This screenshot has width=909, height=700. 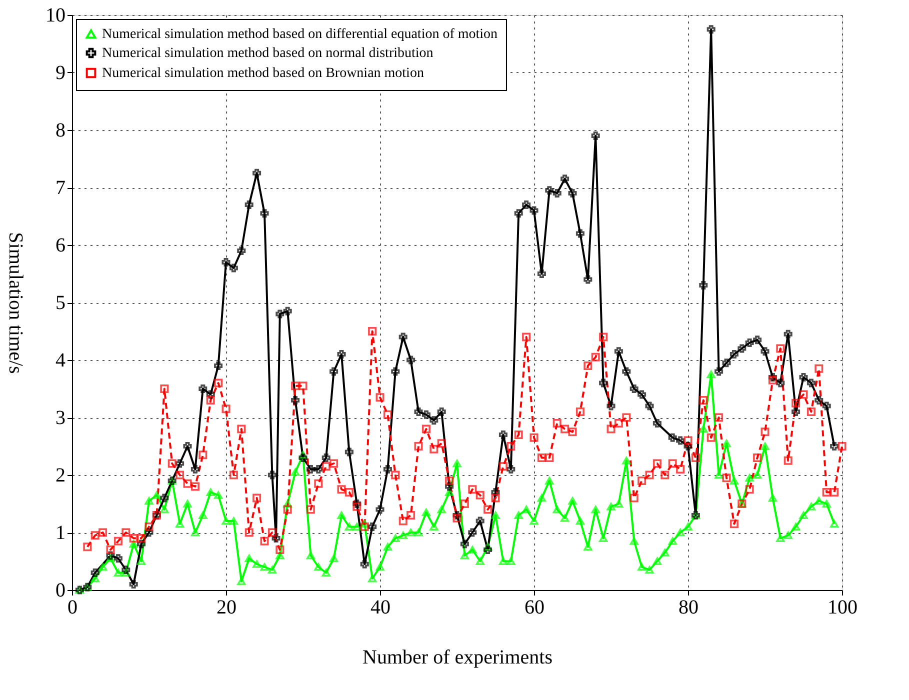 What do you see at coordinates (380, 607) in the screenshot?
I see `x-tick-label: 40` at bounding box center [380, 607].